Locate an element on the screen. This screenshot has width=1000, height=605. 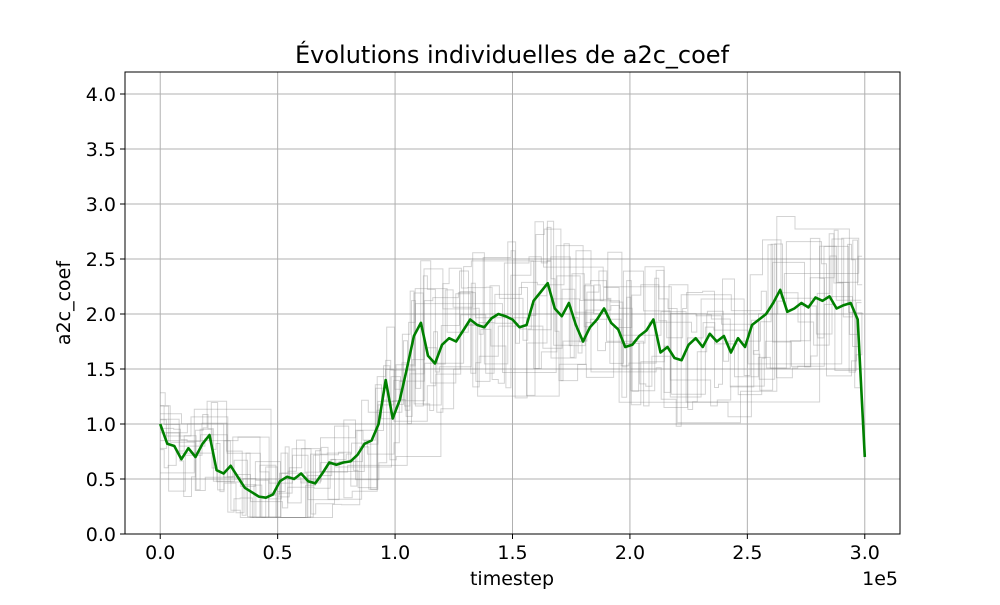
chart-title: Évolutions individuelles de a2c_coef is located at coordinates (512, 54).